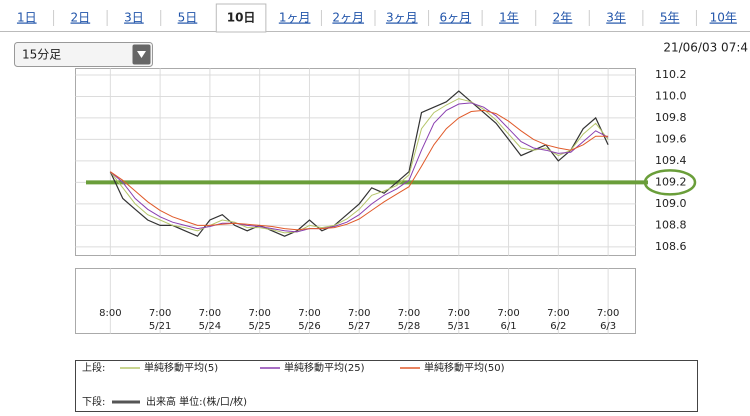 This screenshot has width=750, height=416. Describe the element at coordinates (110, 313) in the screenshot. I see `x-tick-label: 8:00` at that location.